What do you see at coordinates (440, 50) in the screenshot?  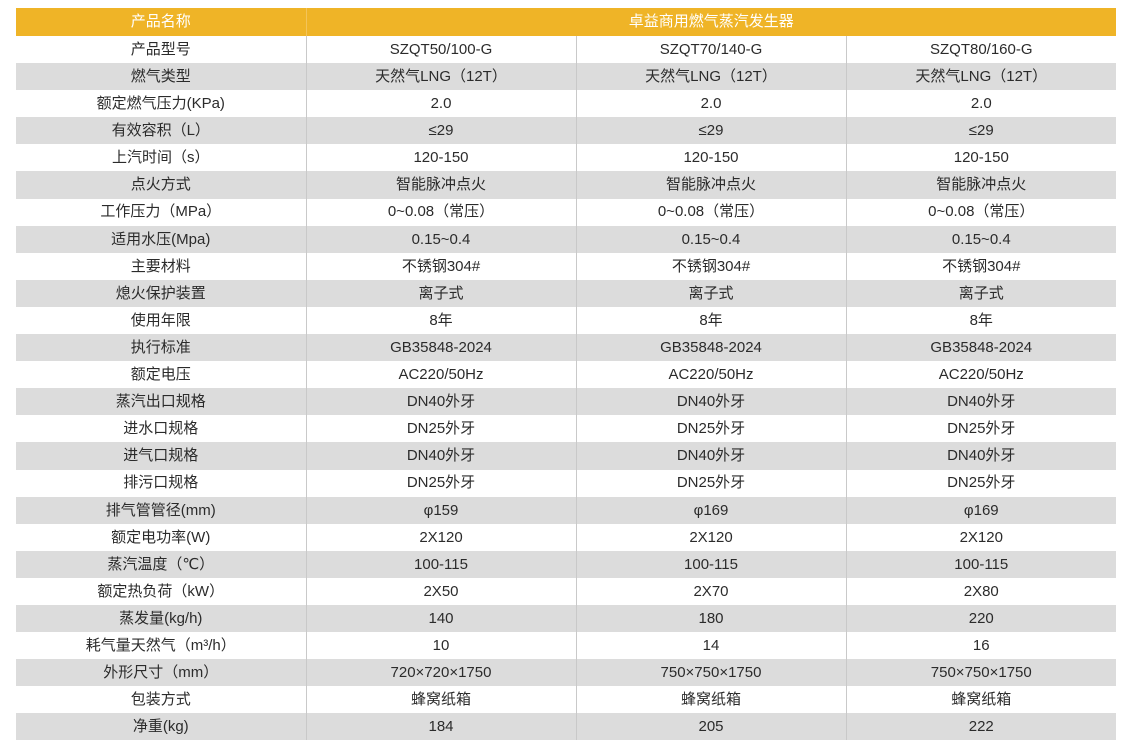 I see `row-value: SZQT50/100-G` at bounding box center [440, 50].